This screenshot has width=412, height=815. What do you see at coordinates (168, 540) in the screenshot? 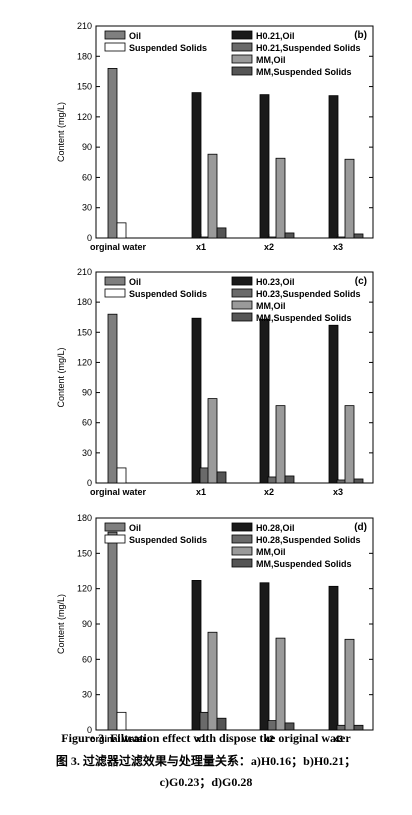
I see `legend-label: Suspended Solids` at bounding box center [168, 540].